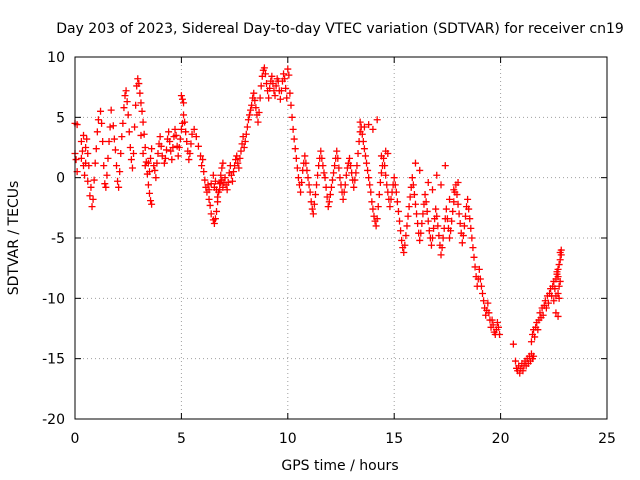 The width and height of the screenshot is (640, 480). What do you see at coordinates (53, 360) in the screenshot?
I see `y-tick-label: -15` at bounding box center [53, 360].